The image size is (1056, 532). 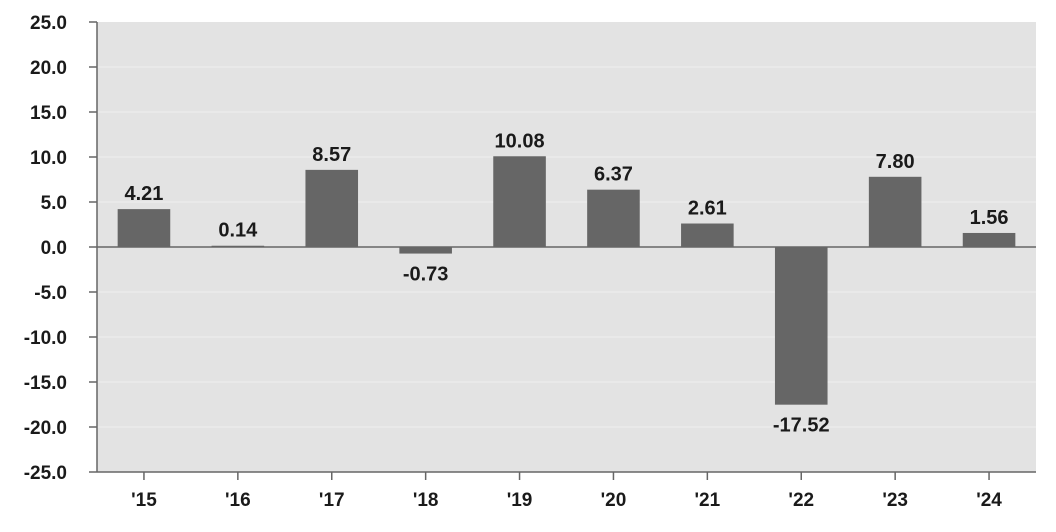 What do you see at coordinates (238, 500) in the screenshot?
I see `x-tick-label: '16` at bounding box center [238, 500].